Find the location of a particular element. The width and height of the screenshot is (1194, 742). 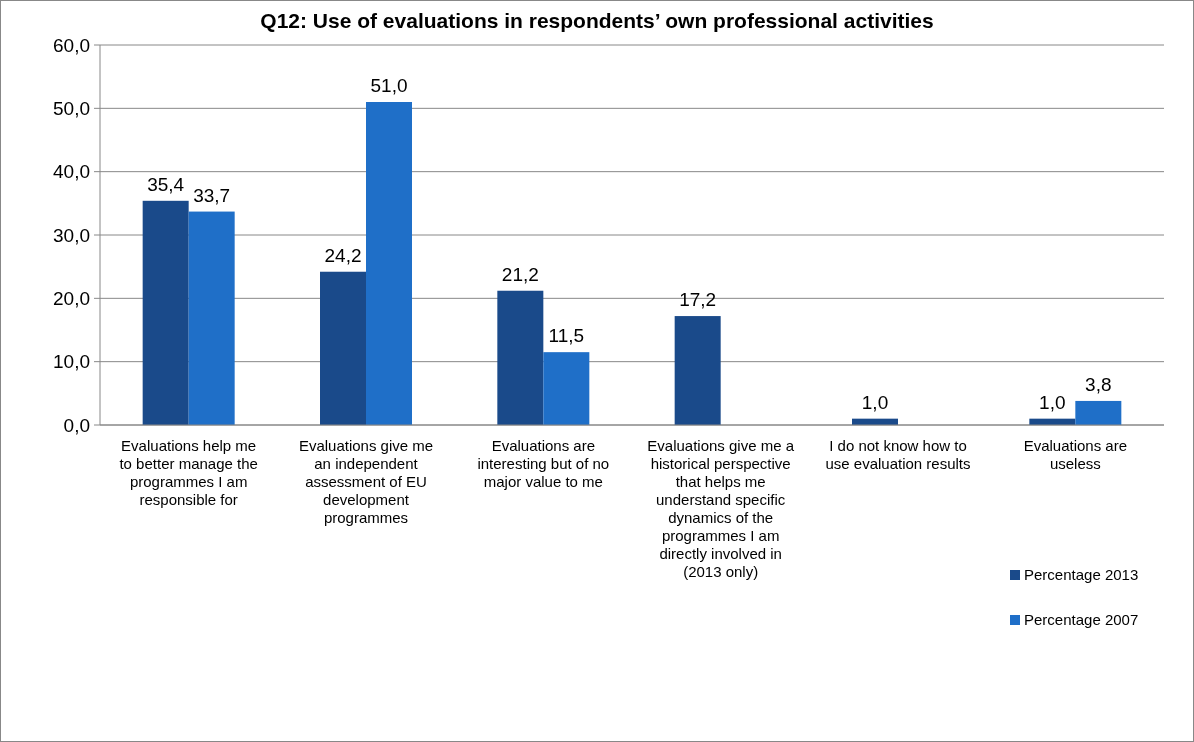

legend-label: Percentage 2007 is located at coordinates (1081, 620).